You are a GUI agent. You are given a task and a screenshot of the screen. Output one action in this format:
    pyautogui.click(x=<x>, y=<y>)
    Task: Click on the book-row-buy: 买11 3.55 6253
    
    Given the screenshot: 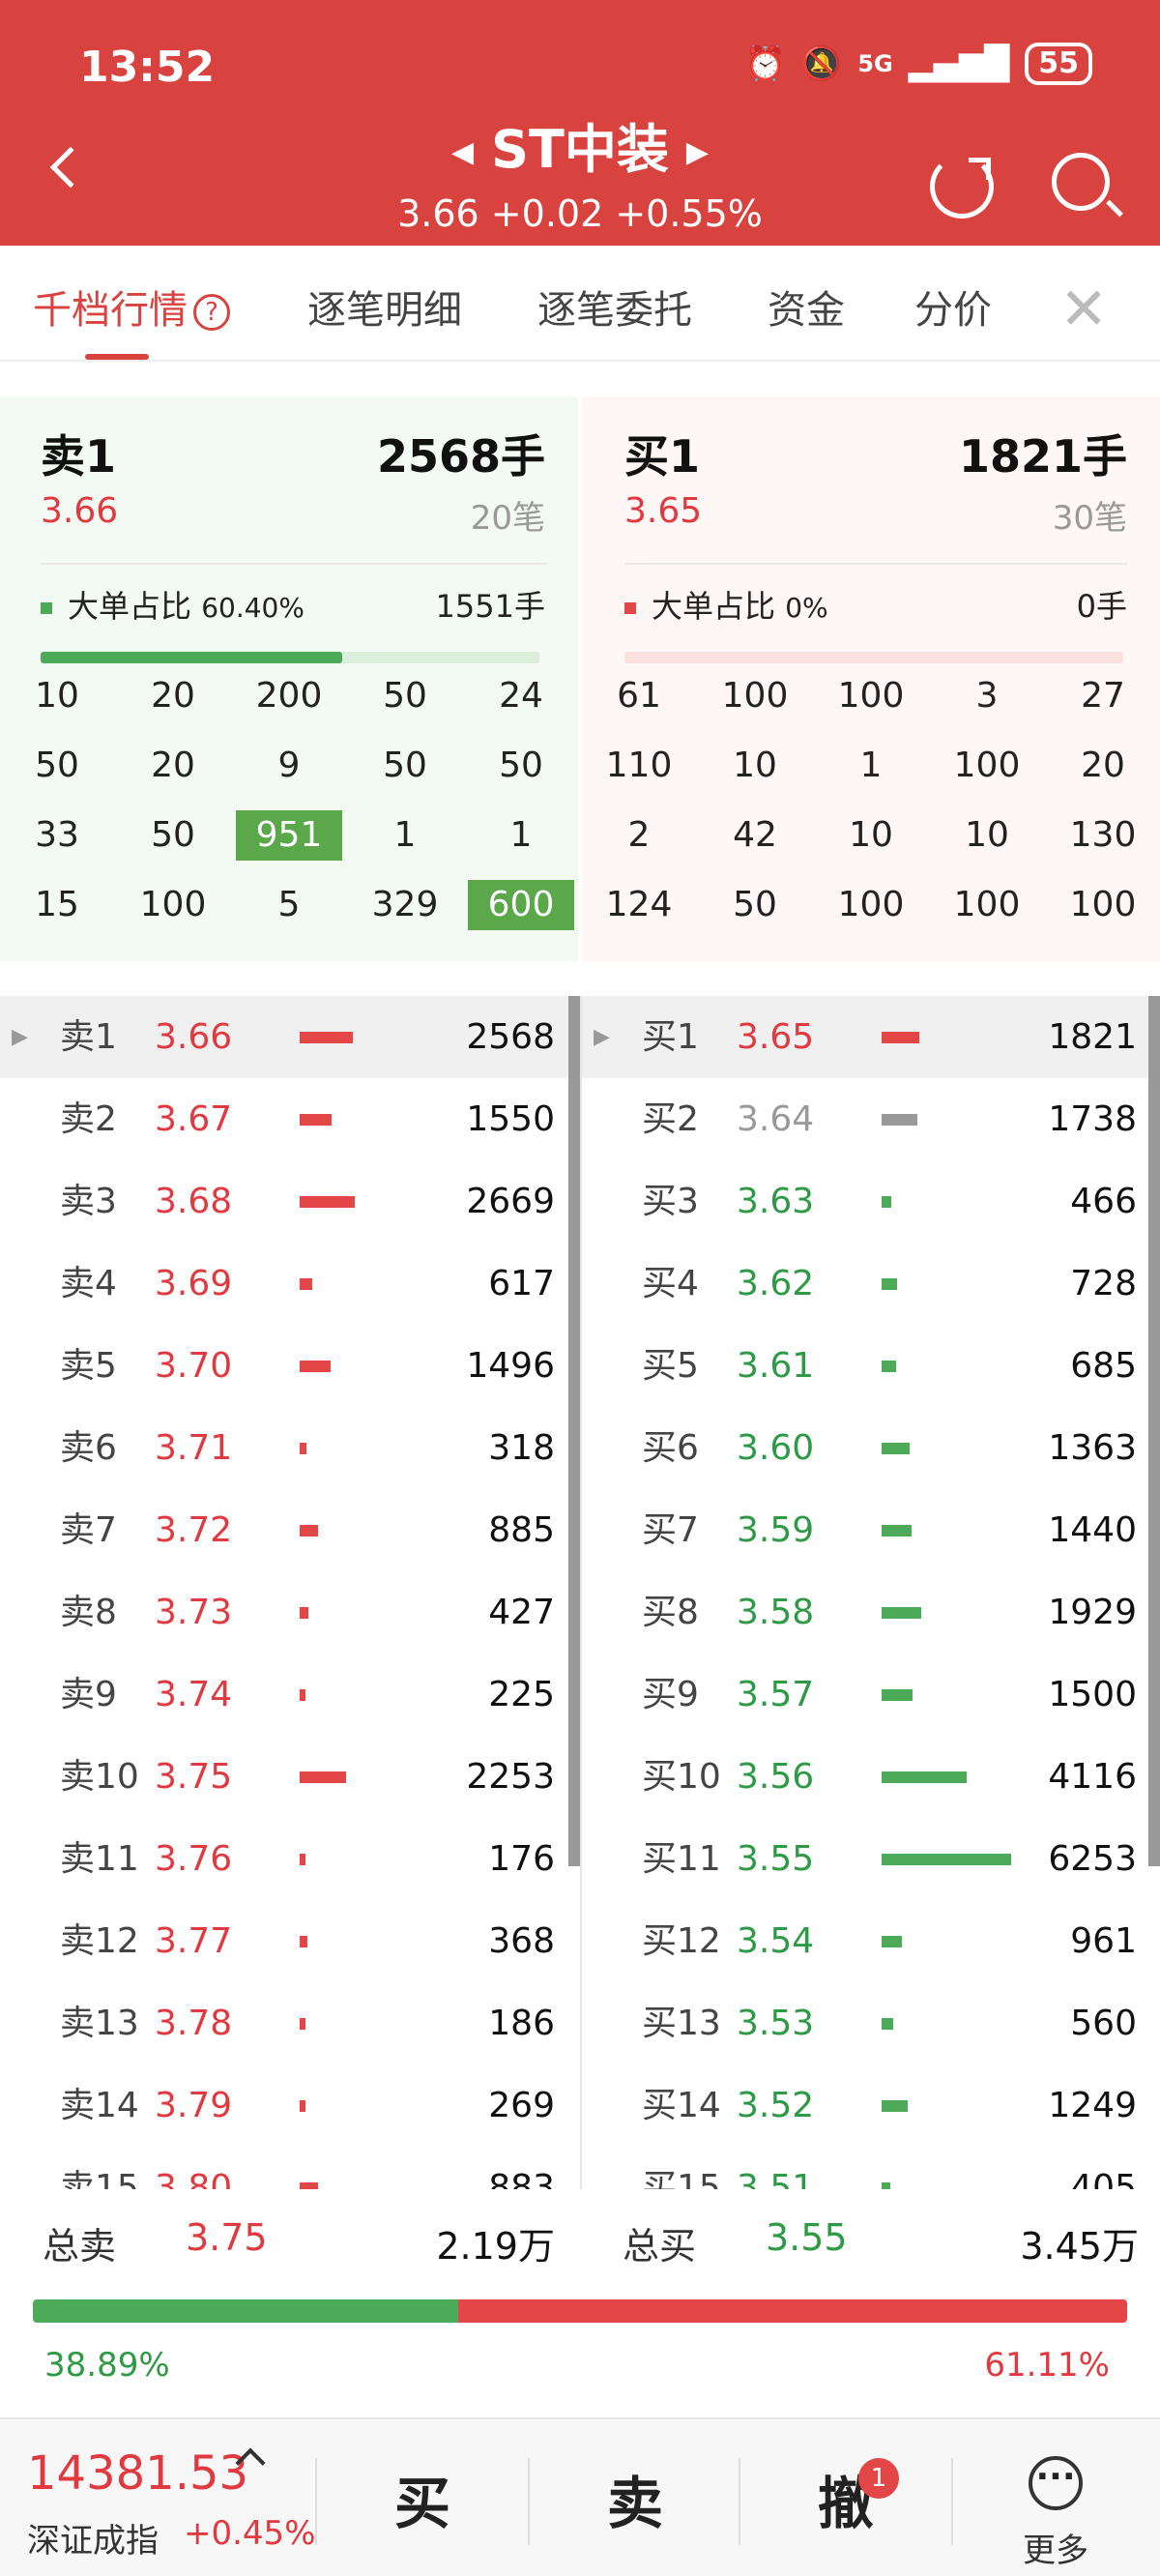 What is the action you would take?
    pyautogui.click(x=871, y=1859)
    